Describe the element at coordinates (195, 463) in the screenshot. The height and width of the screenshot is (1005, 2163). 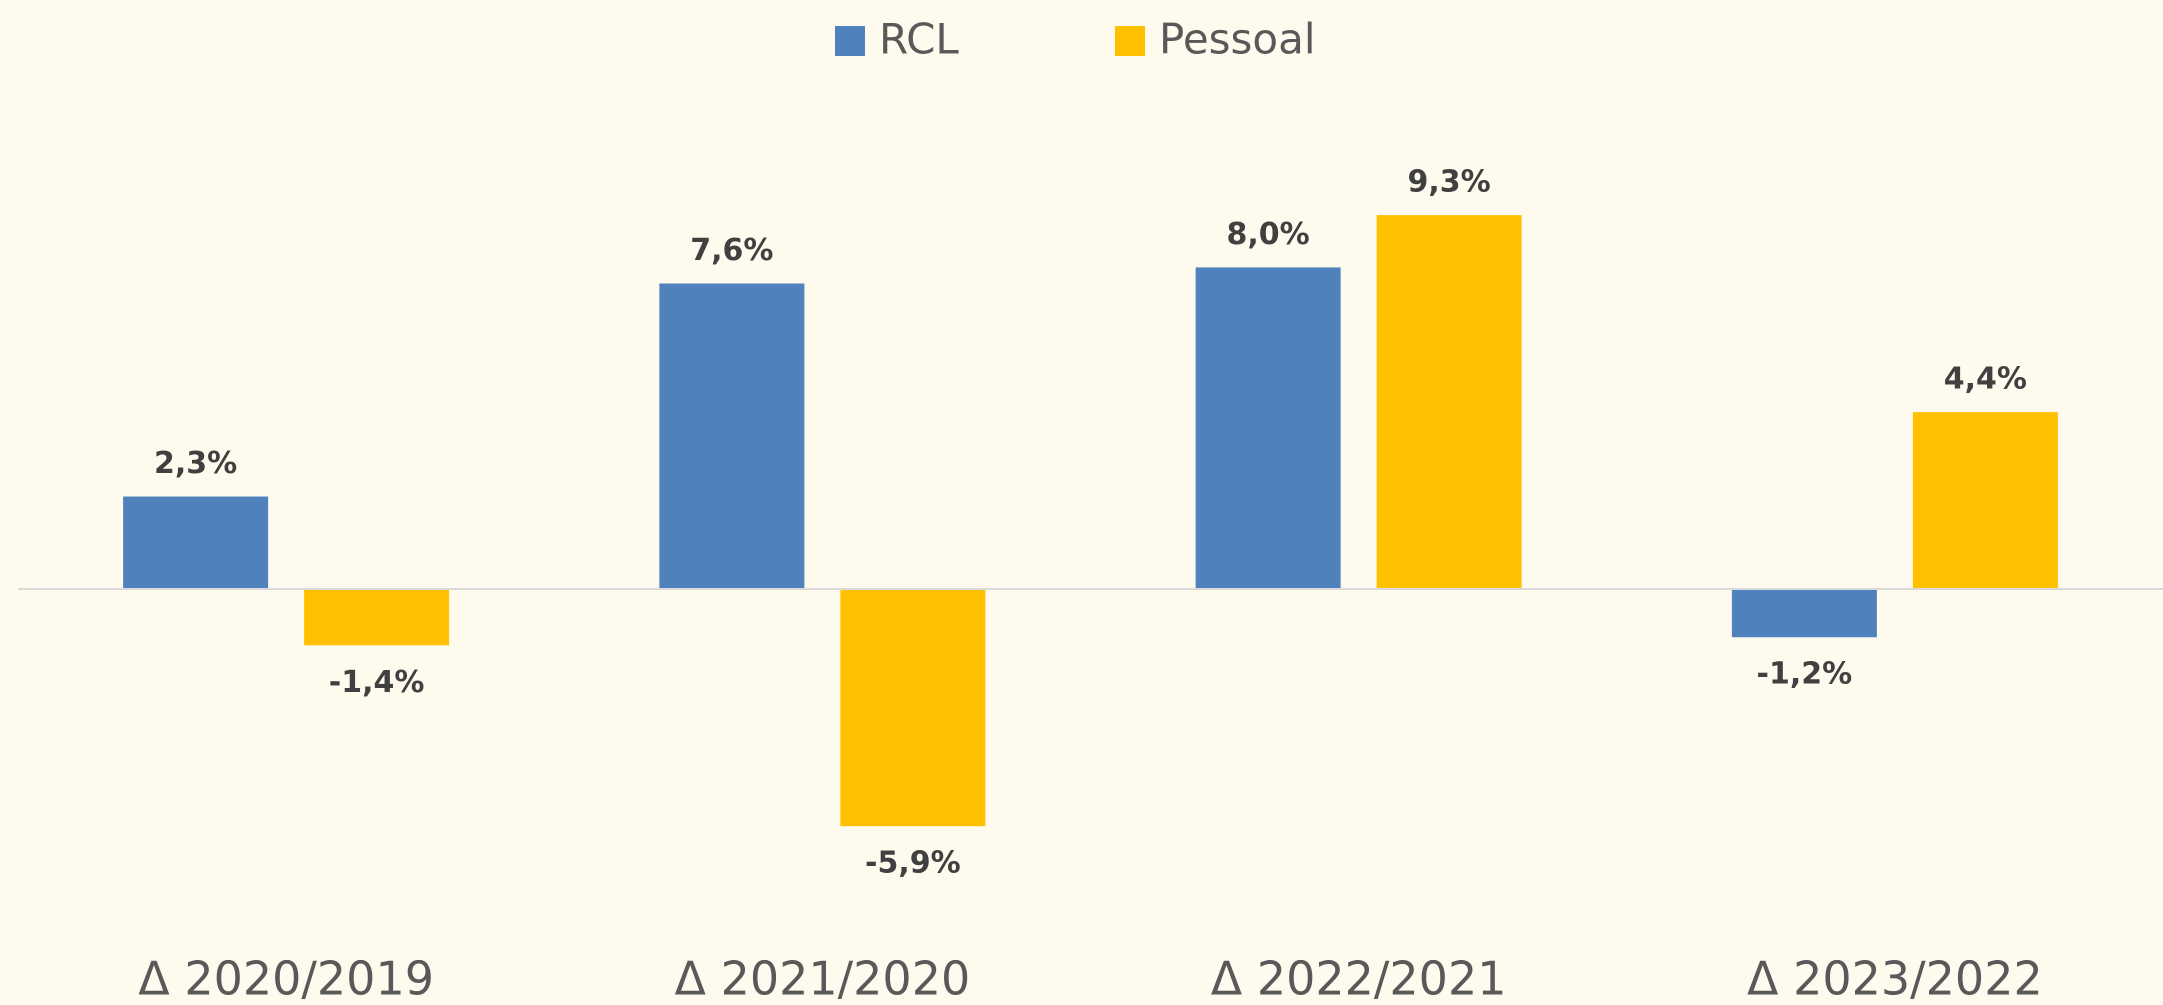
I see `data-label: 2,3%` at that location.